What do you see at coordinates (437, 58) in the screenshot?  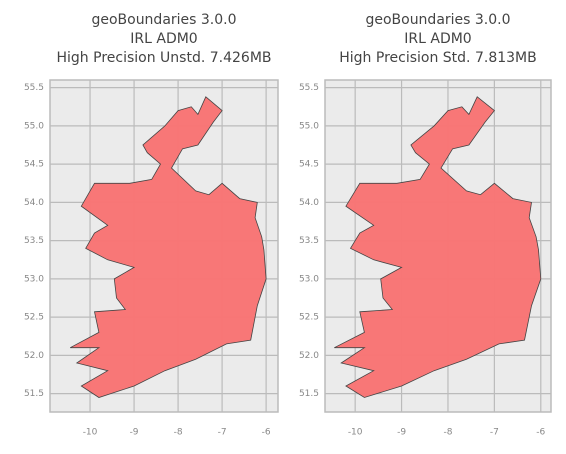 I see `chart-title: High Precision Std. 7.813MB` at bounding box center [437, 58].